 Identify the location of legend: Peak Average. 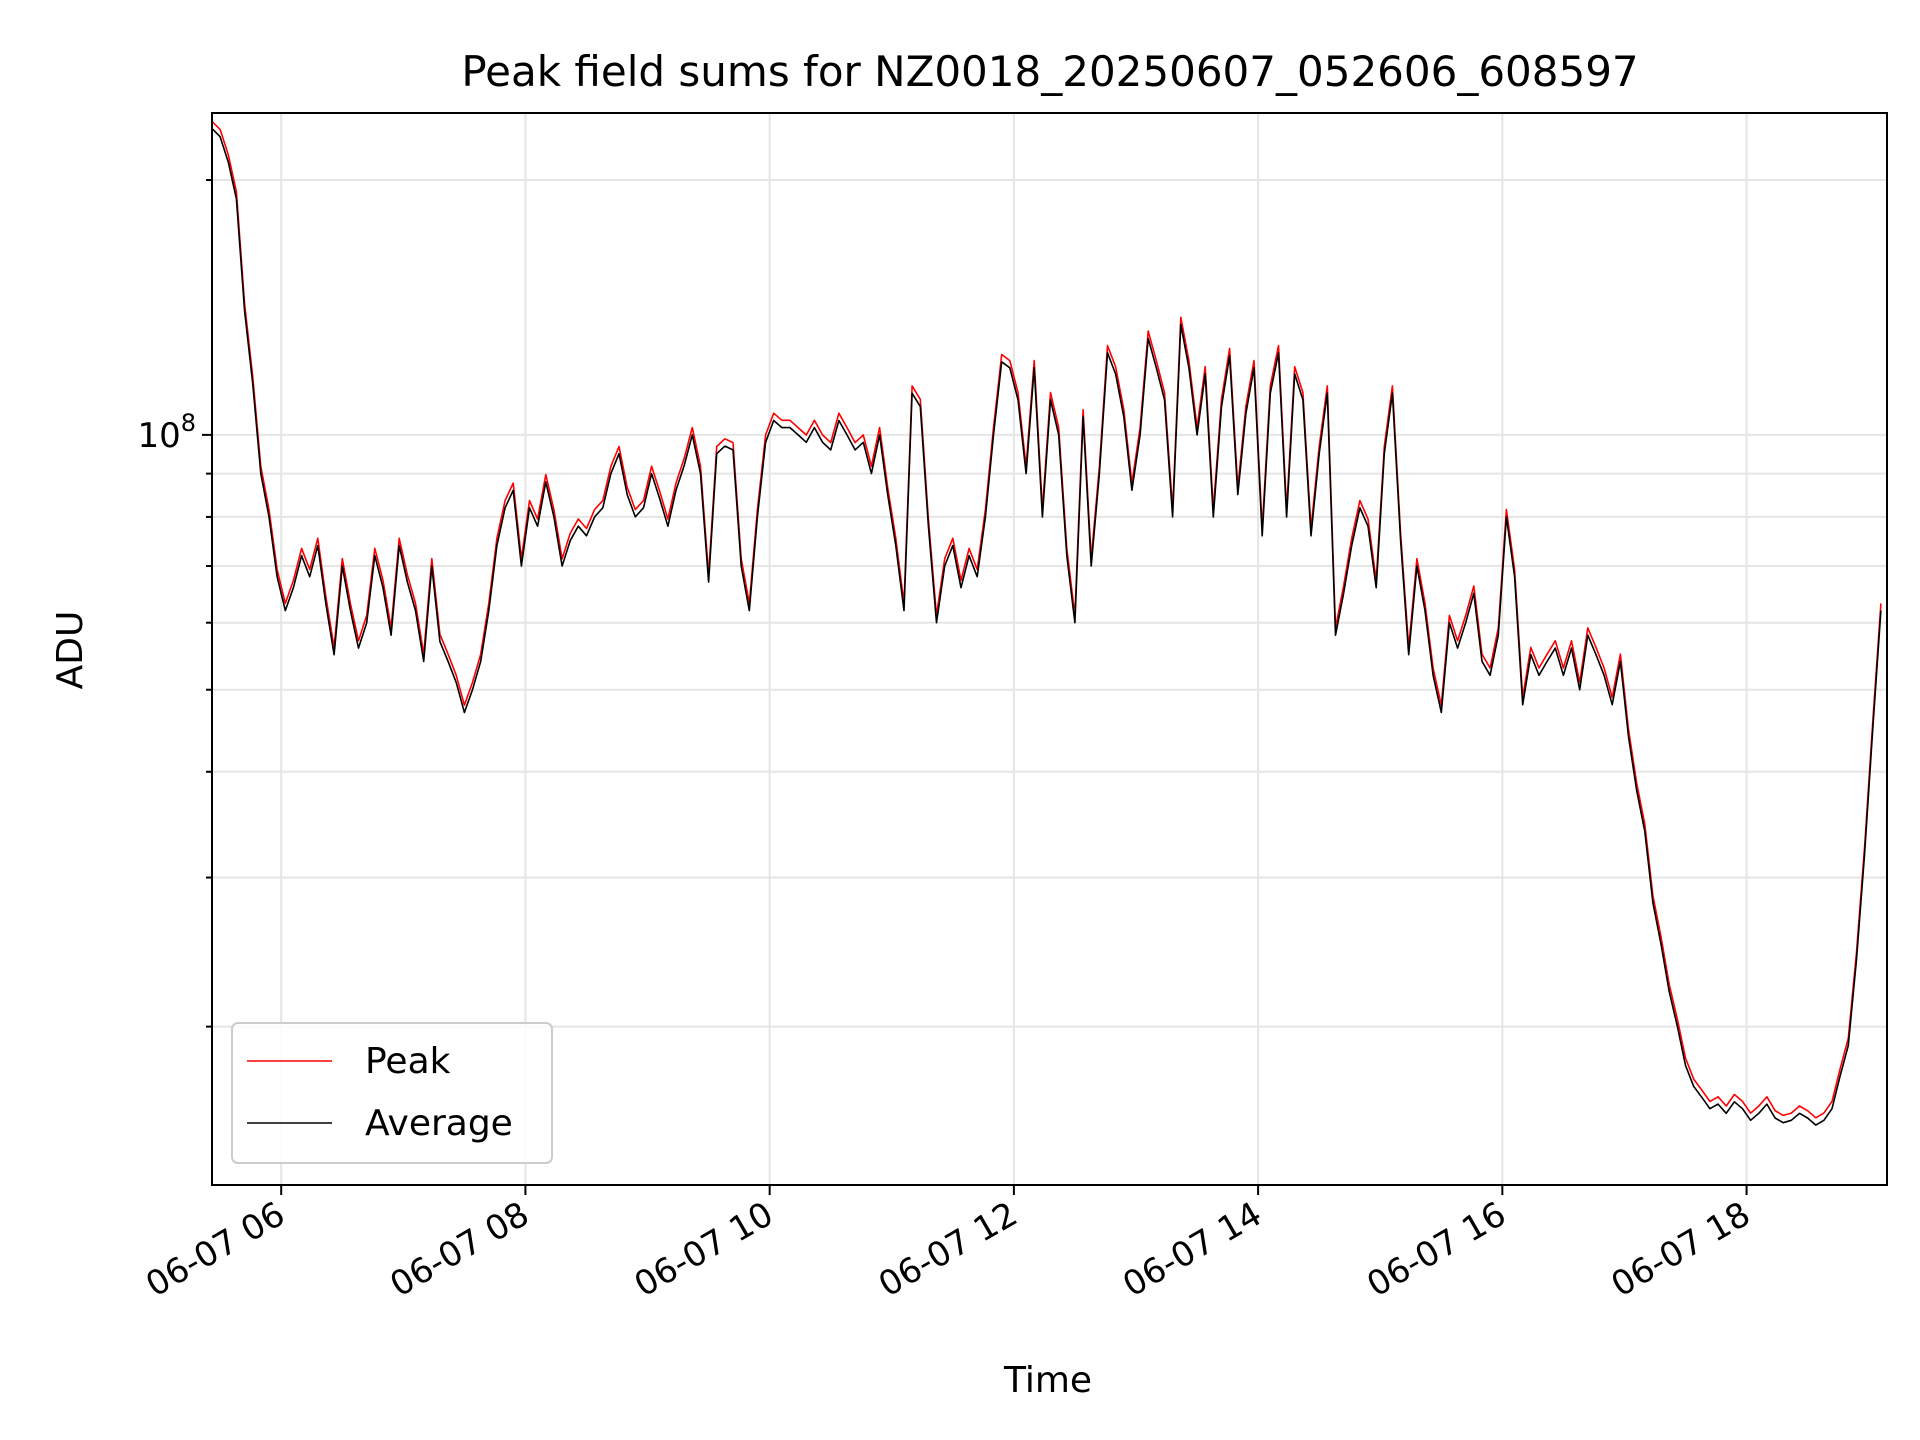
(392, 1093).